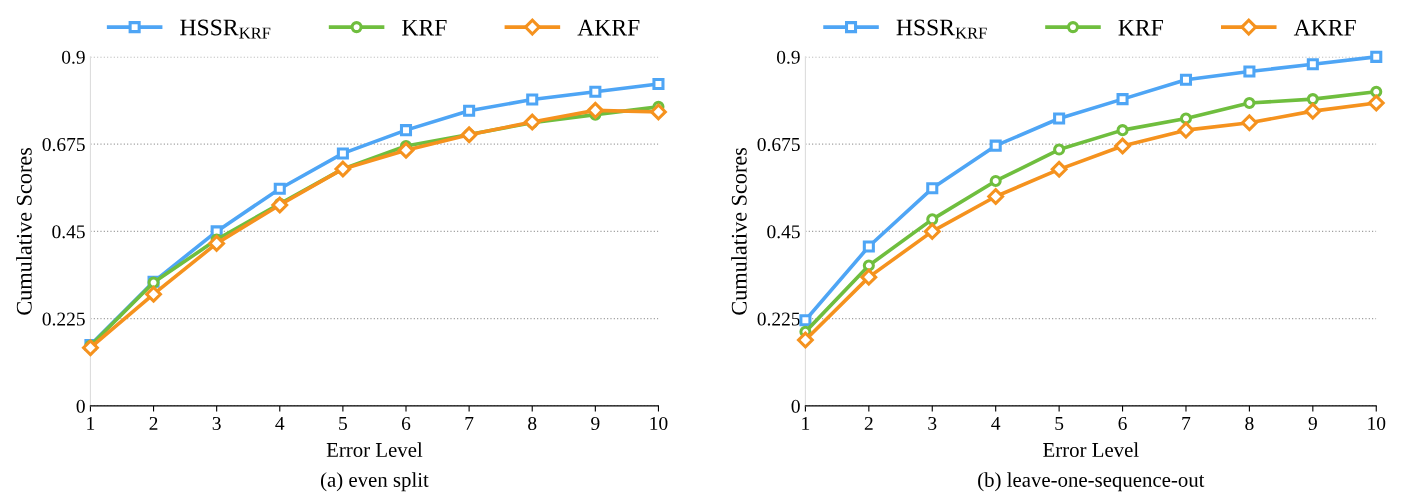  I want to click on text: (b) leave-one-sequence-out, so click(1091, 482).